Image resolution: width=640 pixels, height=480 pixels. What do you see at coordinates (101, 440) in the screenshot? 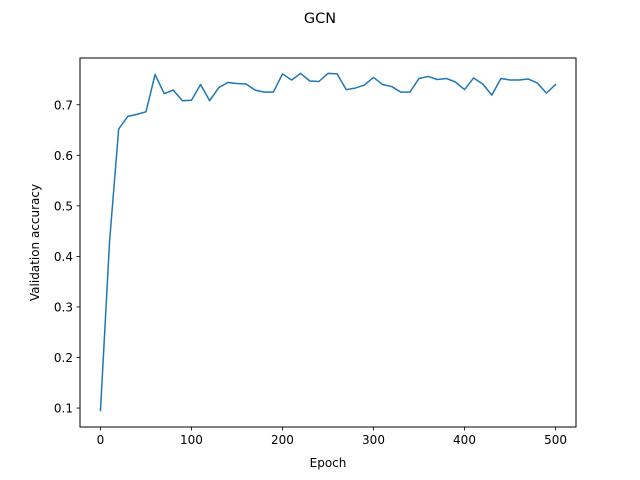
I see `x-tick-label: 0` at bounding box center [101, 440].